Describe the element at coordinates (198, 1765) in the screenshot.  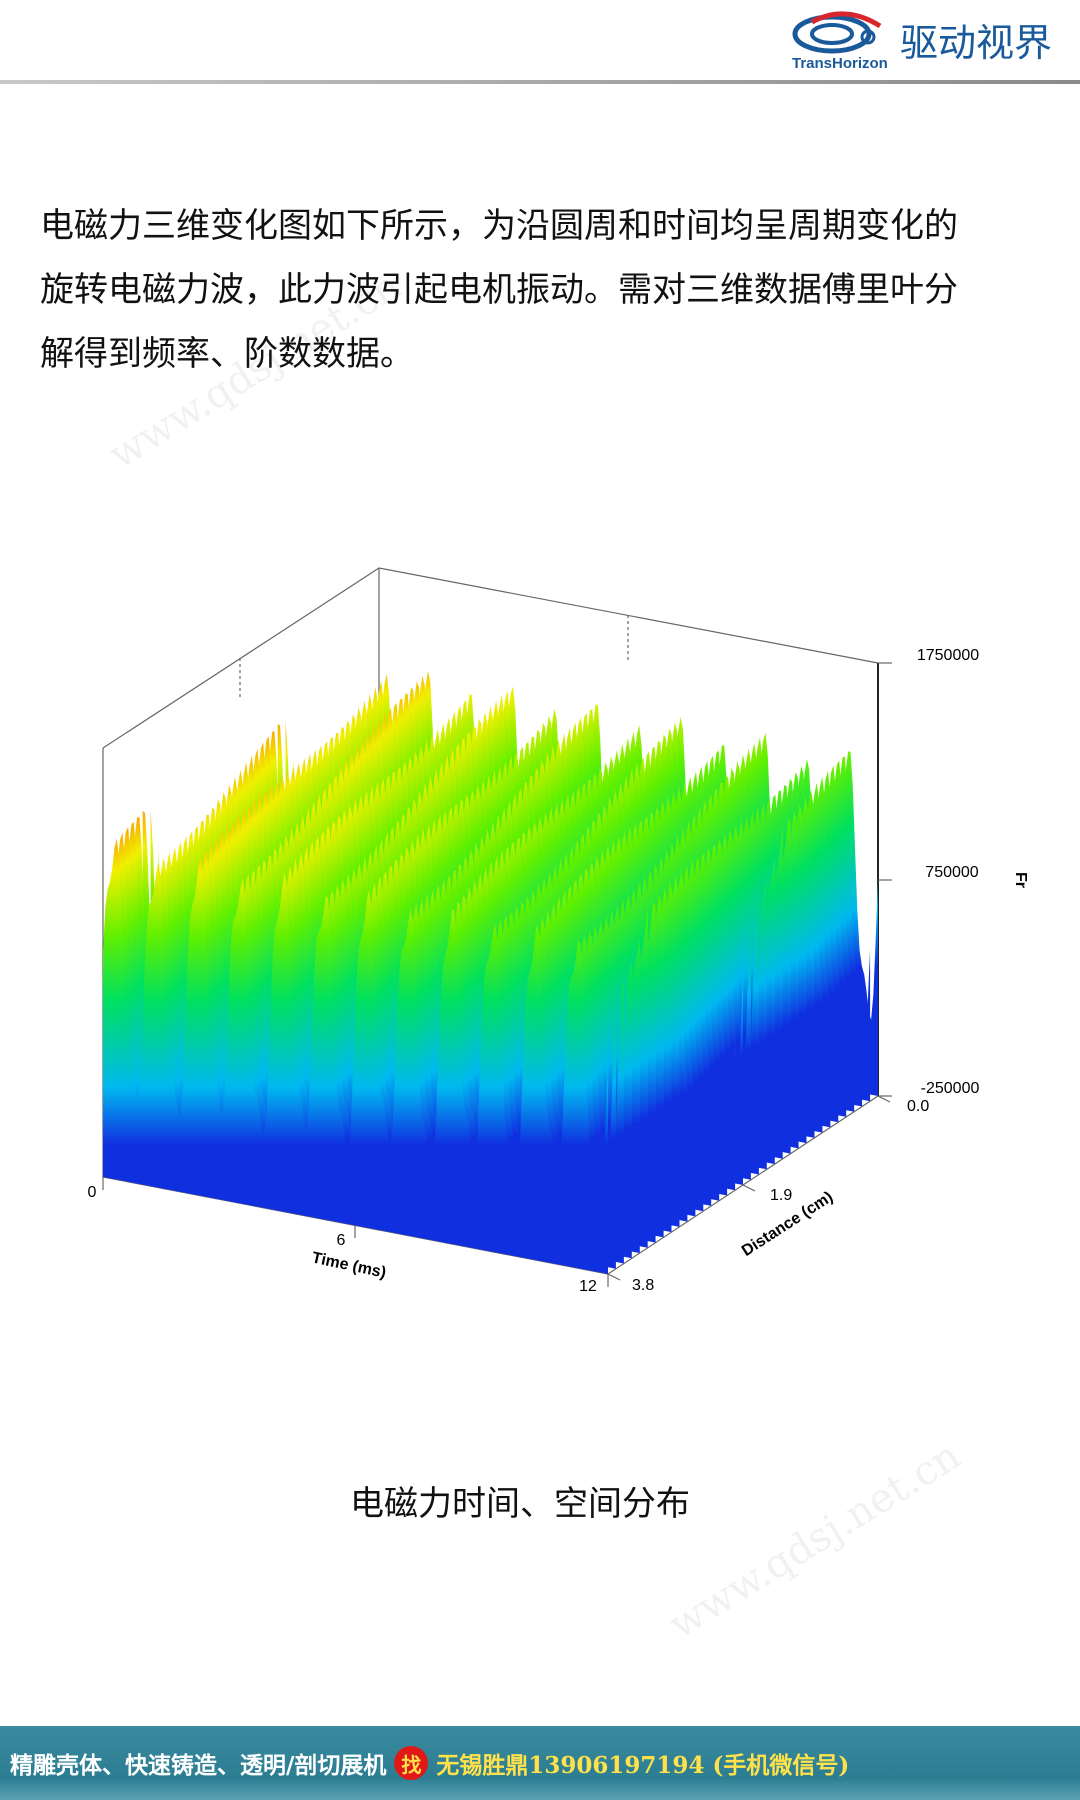
I see `footer-left: 精雕壳体、快速铸造、透明/剖切展机` at that location.